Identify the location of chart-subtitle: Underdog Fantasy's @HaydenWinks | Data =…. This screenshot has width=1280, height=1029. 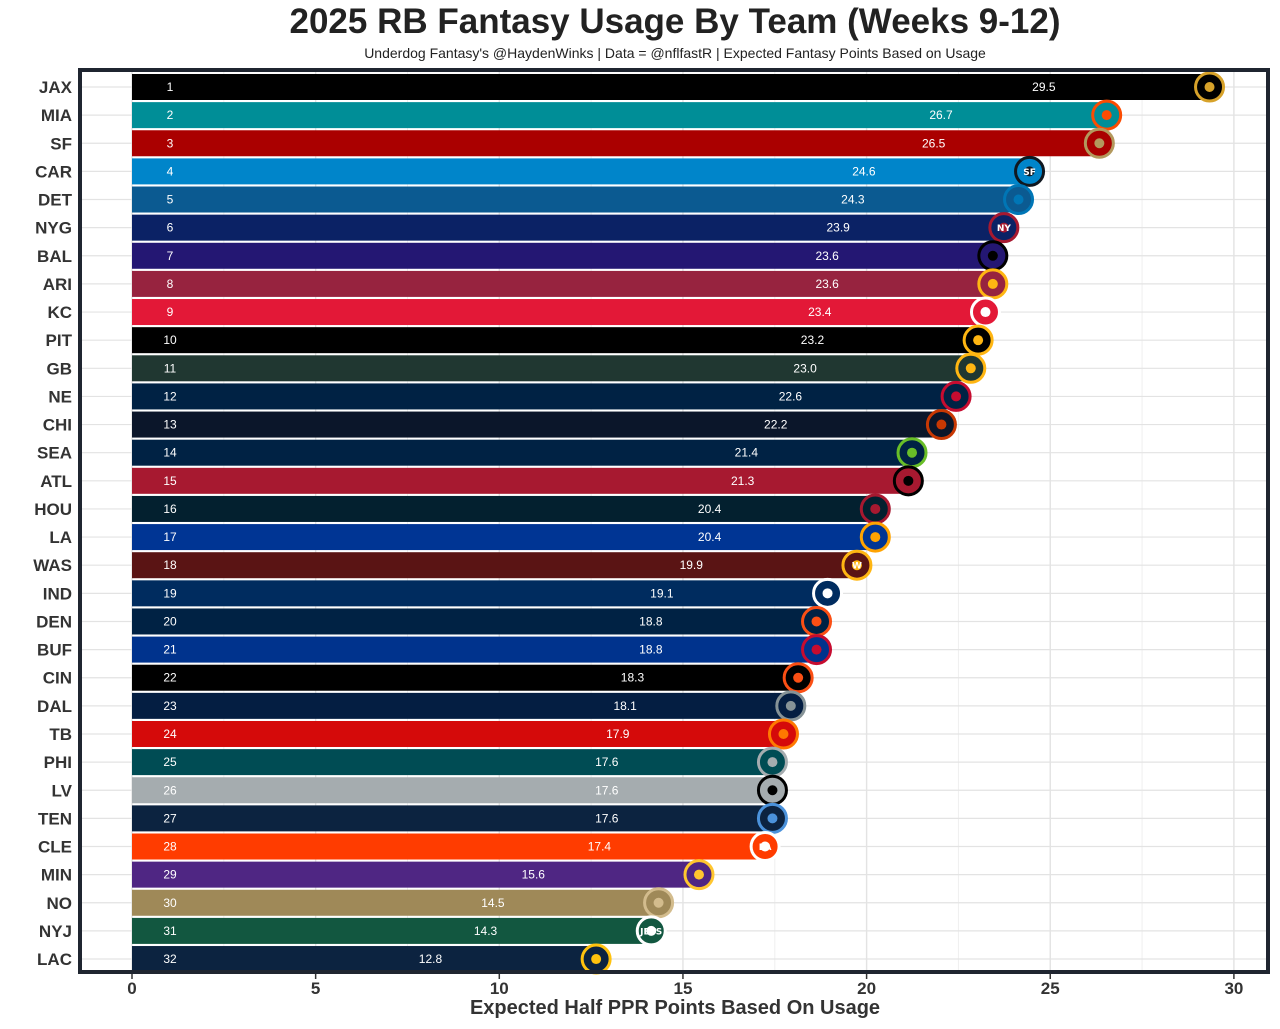
(675, 53).